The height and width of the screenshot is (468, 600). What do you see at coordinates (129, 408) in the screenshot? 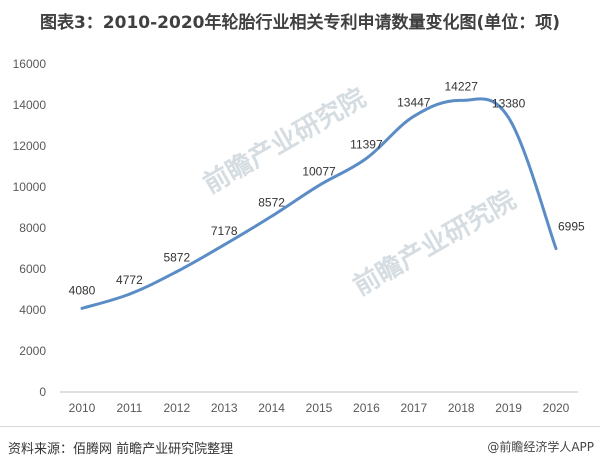
I see `x-tick-label-1: 2011` at bounding box center [129, 408].